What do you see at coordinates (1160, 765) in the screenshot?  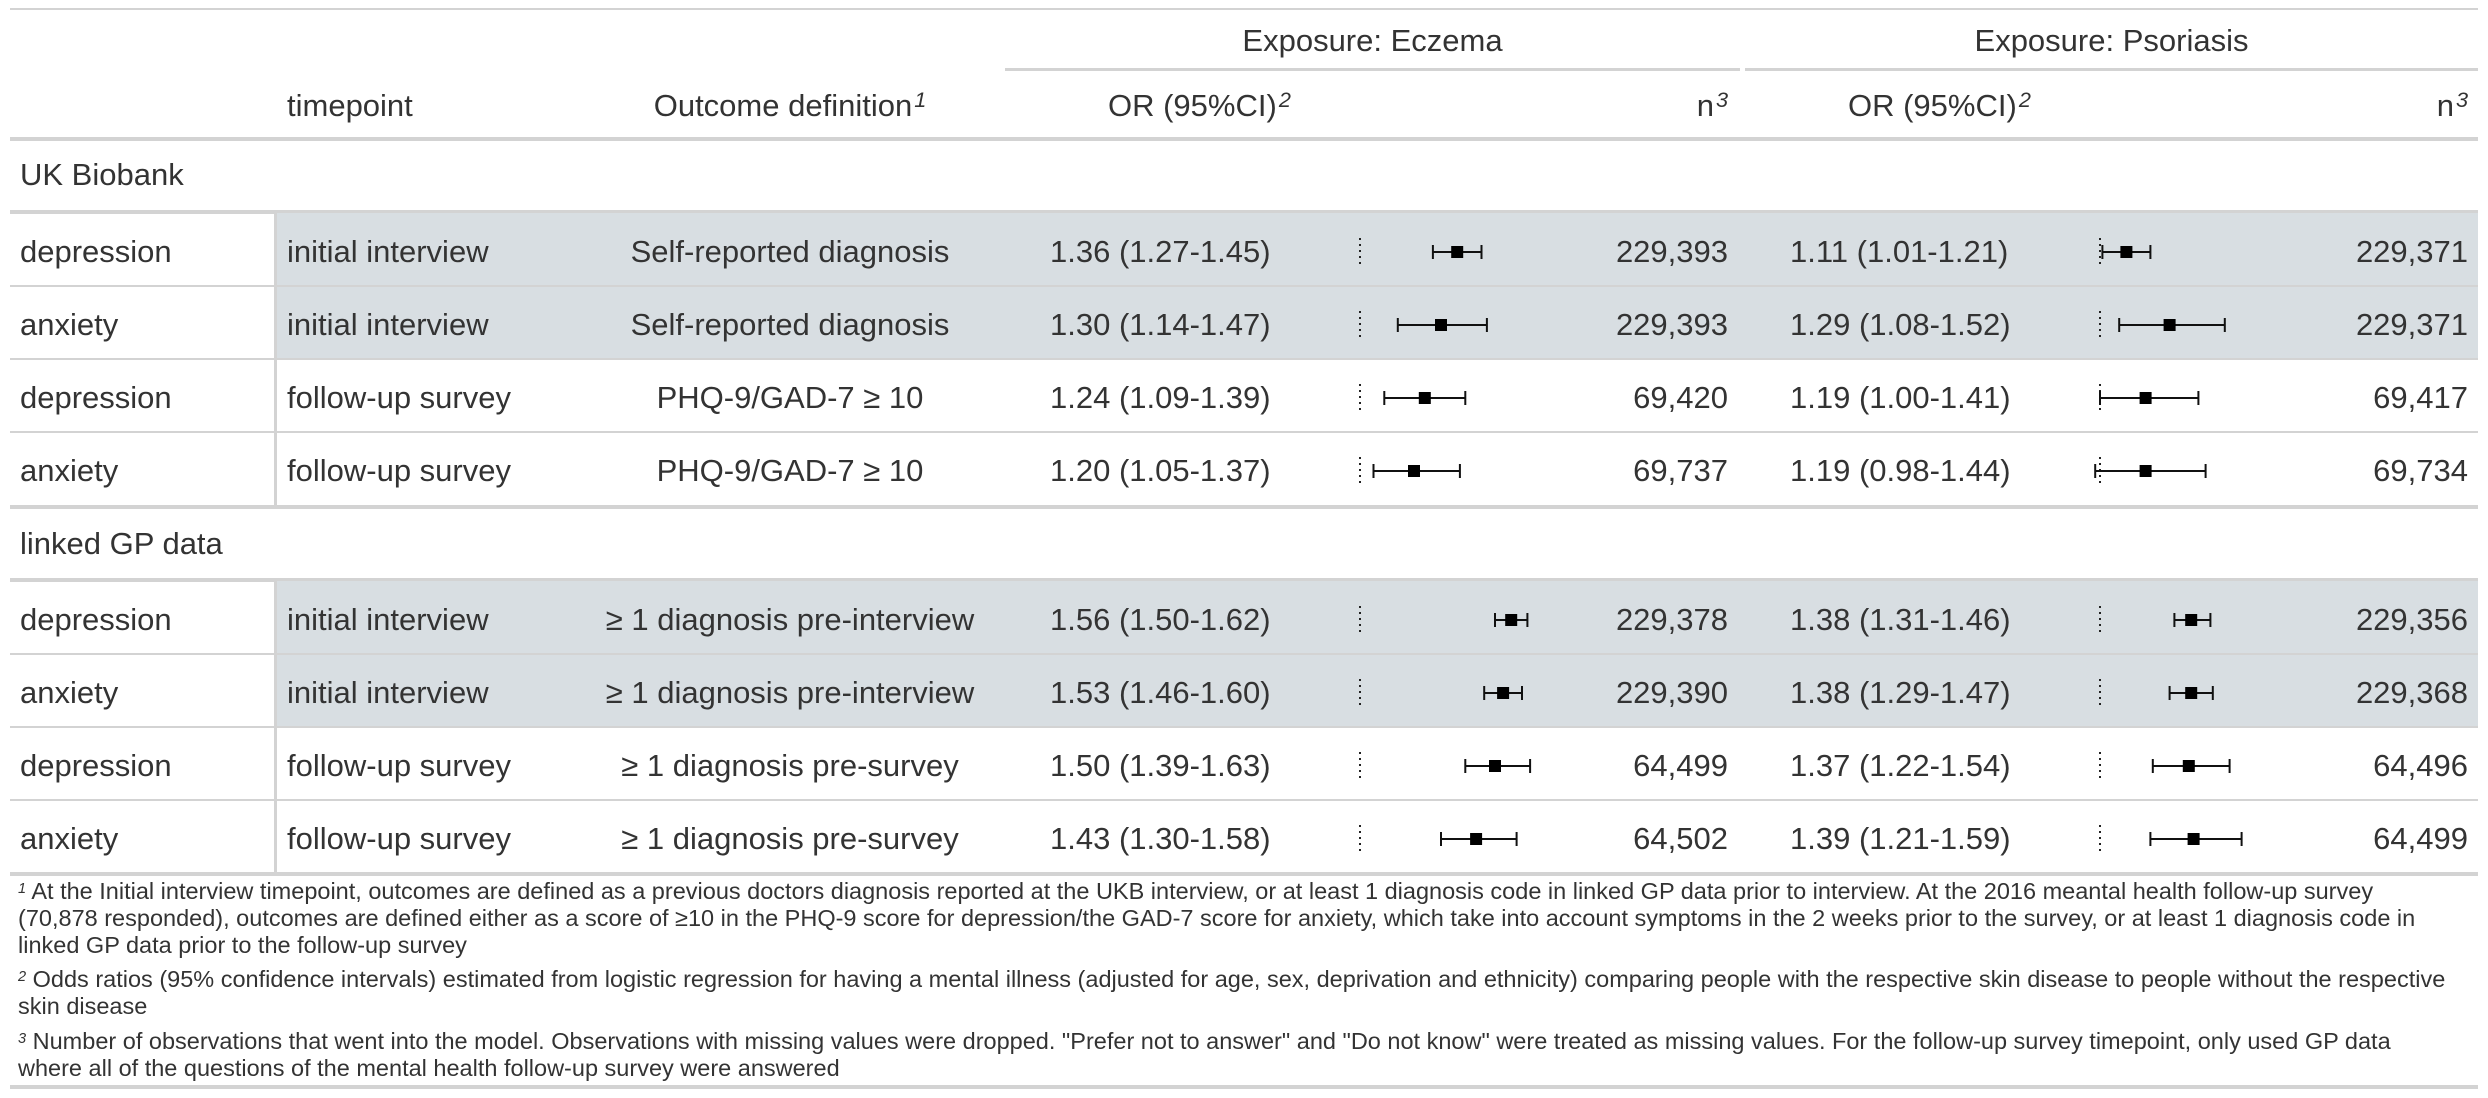 I see `cell-or-eczema: 1.50 (1.39-1.63)` at bounding box center [1160, 765].